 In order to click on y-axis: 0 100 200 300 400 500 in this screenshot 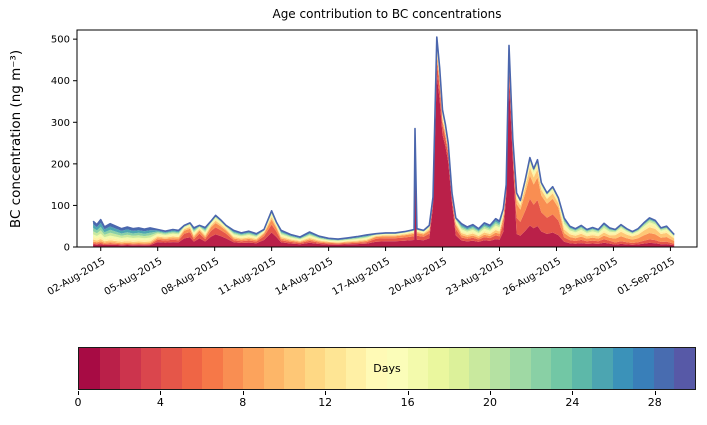, I will do `click(64, 144)`.